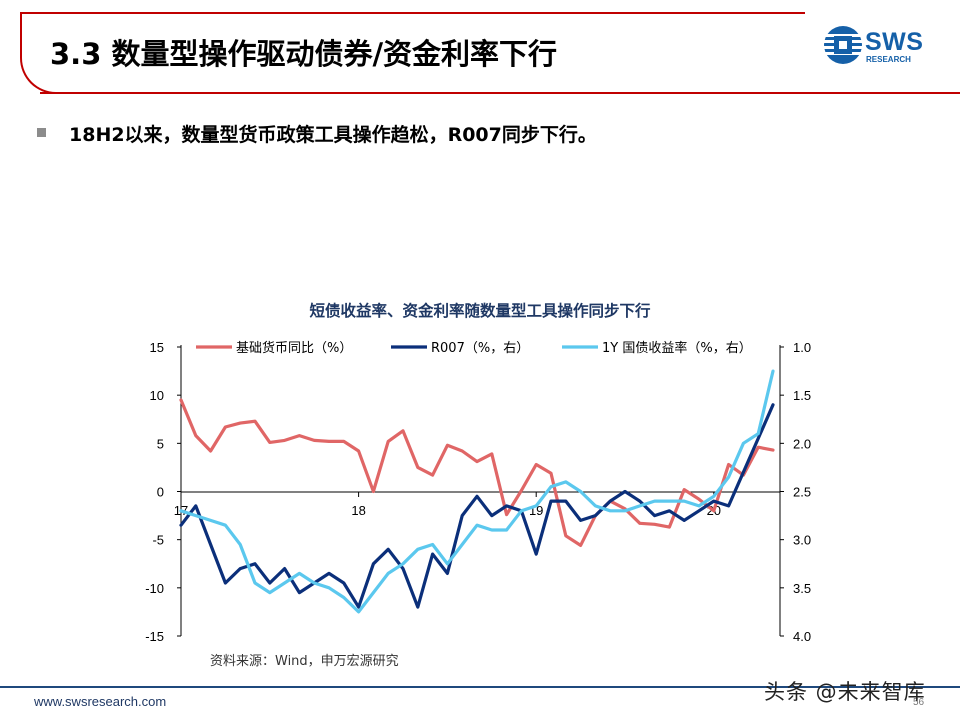 The width and height of the screenshot is (960, 720). What do you see at coordinates (845, 692) in the screenshot?
I see `watermark: 头条 @未来智库` at bounding box center [845, 692].